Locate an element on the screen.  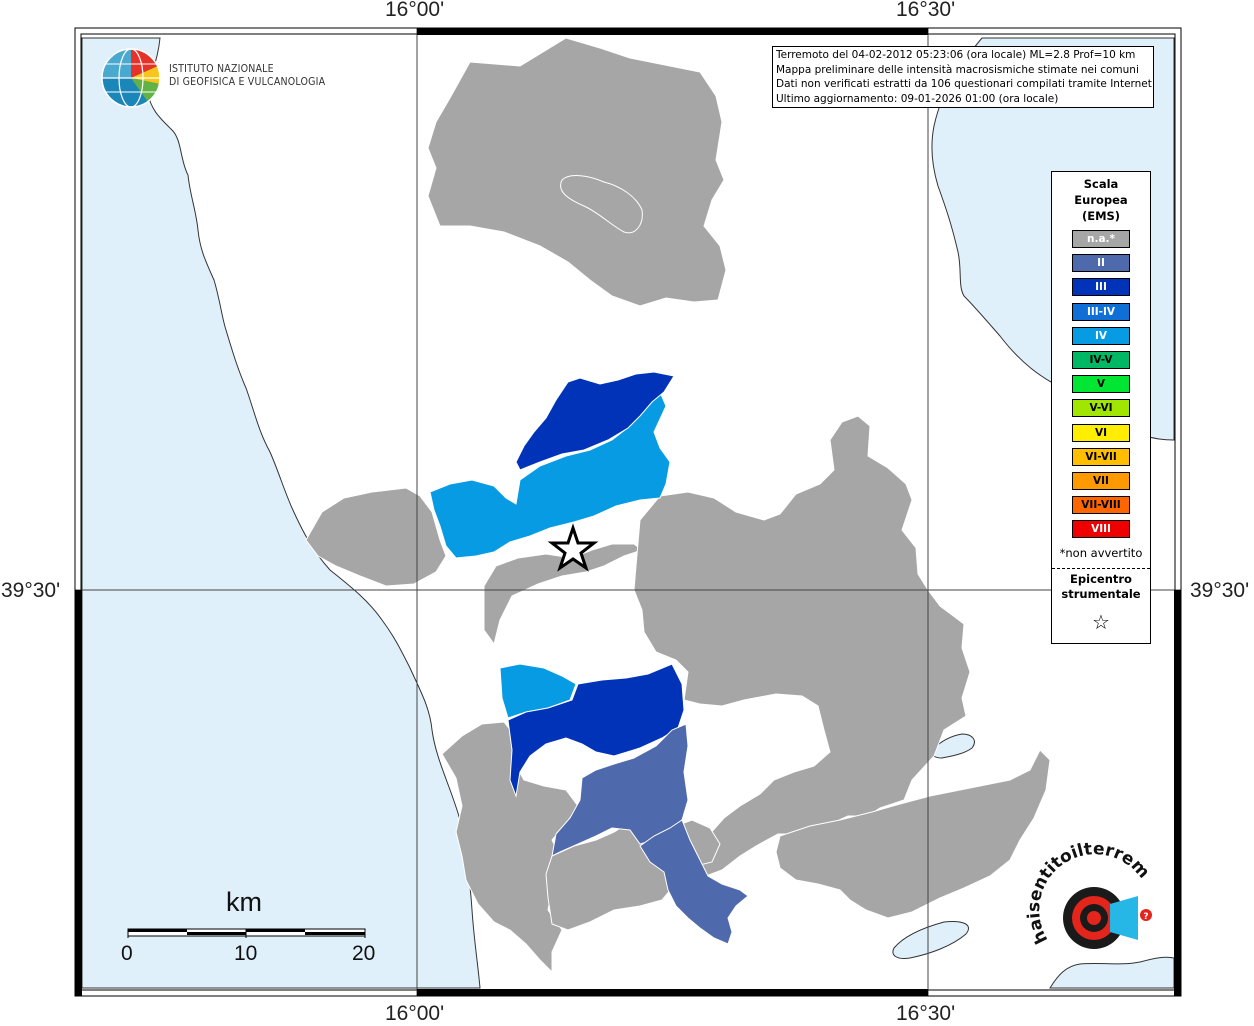
legend-swatch-iv: IV is located at coordinates (1101, 335).